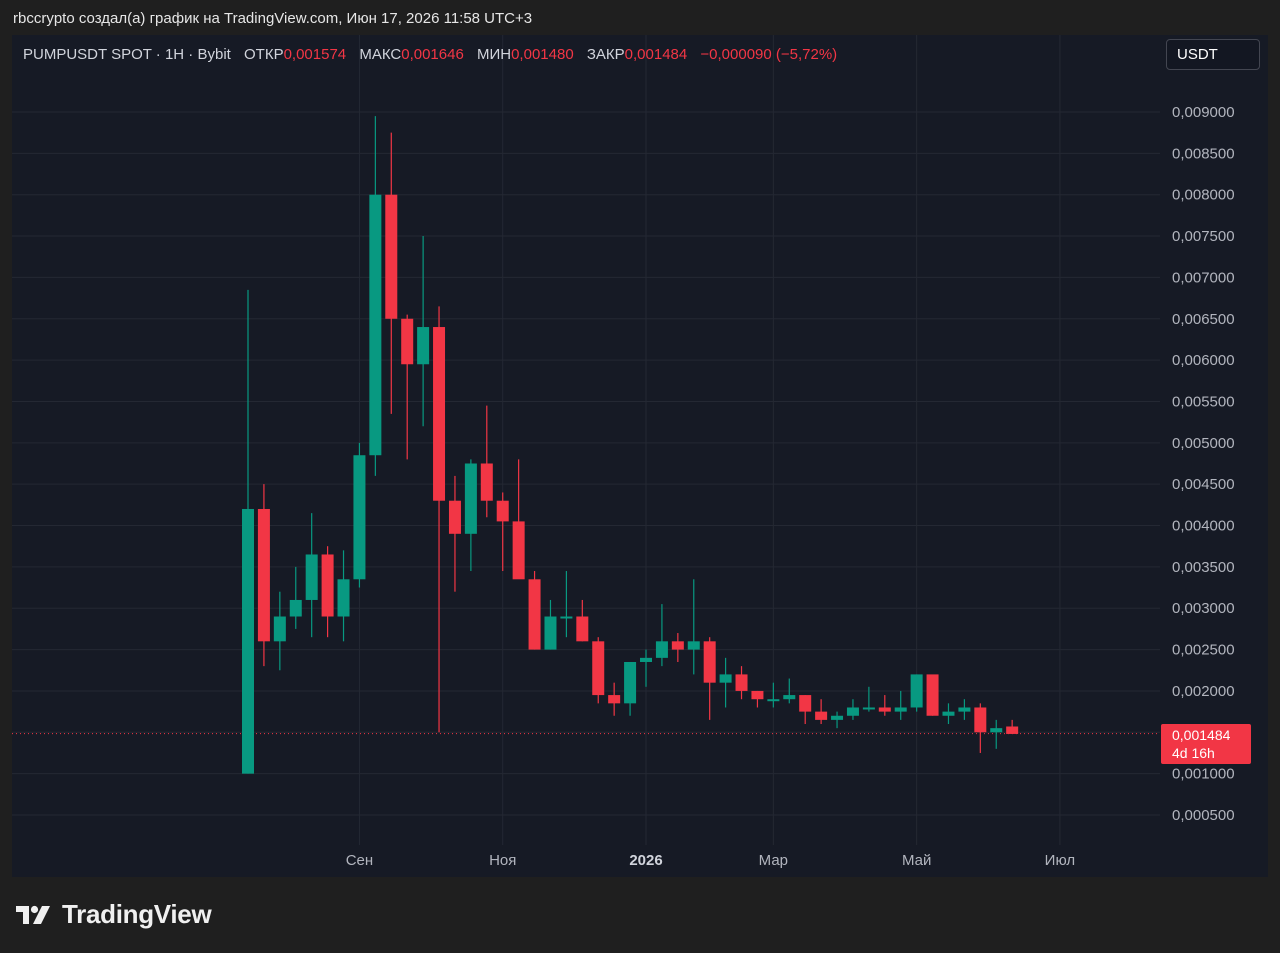 The width and height of the screenshot is (1280, 953). Describe the element at coordinates (542, 54) in the screenshot. I see `low-value: 0,001480` at that location.